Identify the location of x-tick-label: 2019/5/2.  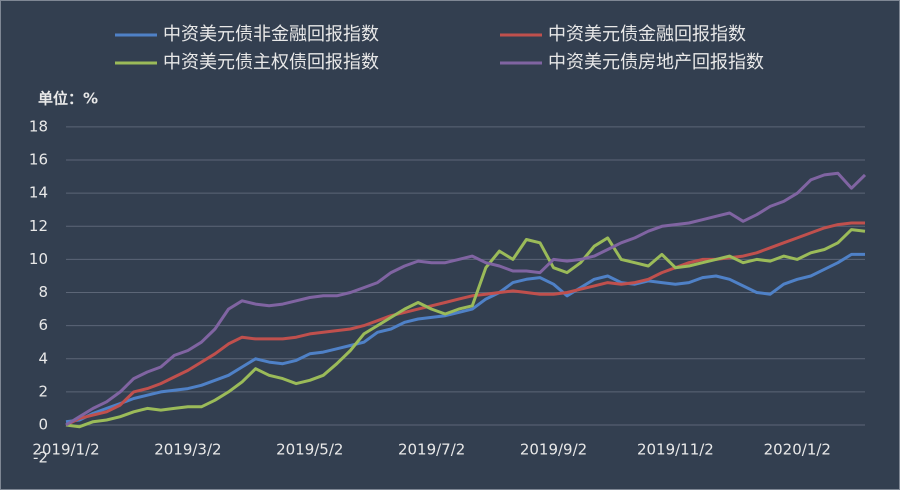
(309, 450).